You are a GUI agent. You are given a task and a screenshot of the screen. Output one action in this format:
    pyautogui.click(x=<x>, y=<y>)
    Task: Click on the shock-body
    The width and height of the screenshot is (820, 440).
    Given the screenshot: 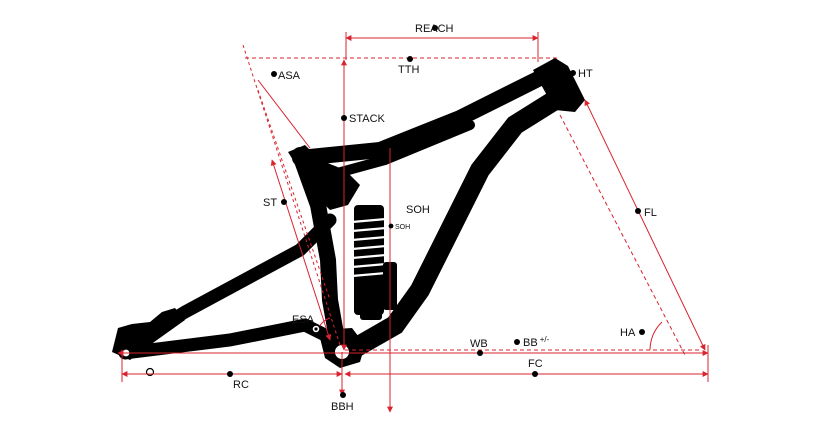 What is the action you would take?
    pyautogui.click(x=369, y=260)
    